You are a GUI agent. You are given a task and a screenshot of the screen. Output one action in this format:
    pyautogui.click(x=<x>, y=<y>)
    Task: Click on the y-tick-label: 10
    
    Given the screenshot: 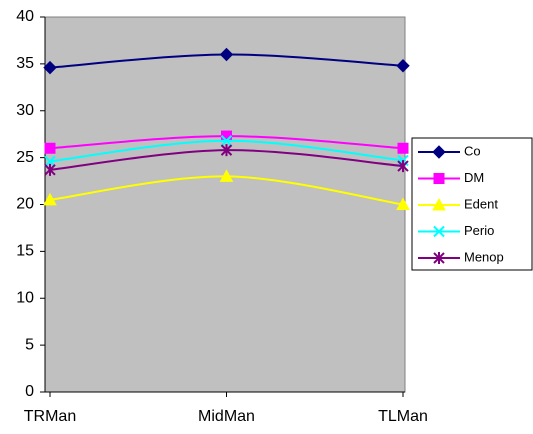 What is the action you would take?
    pyautogui.click(x=25, y=297)
    